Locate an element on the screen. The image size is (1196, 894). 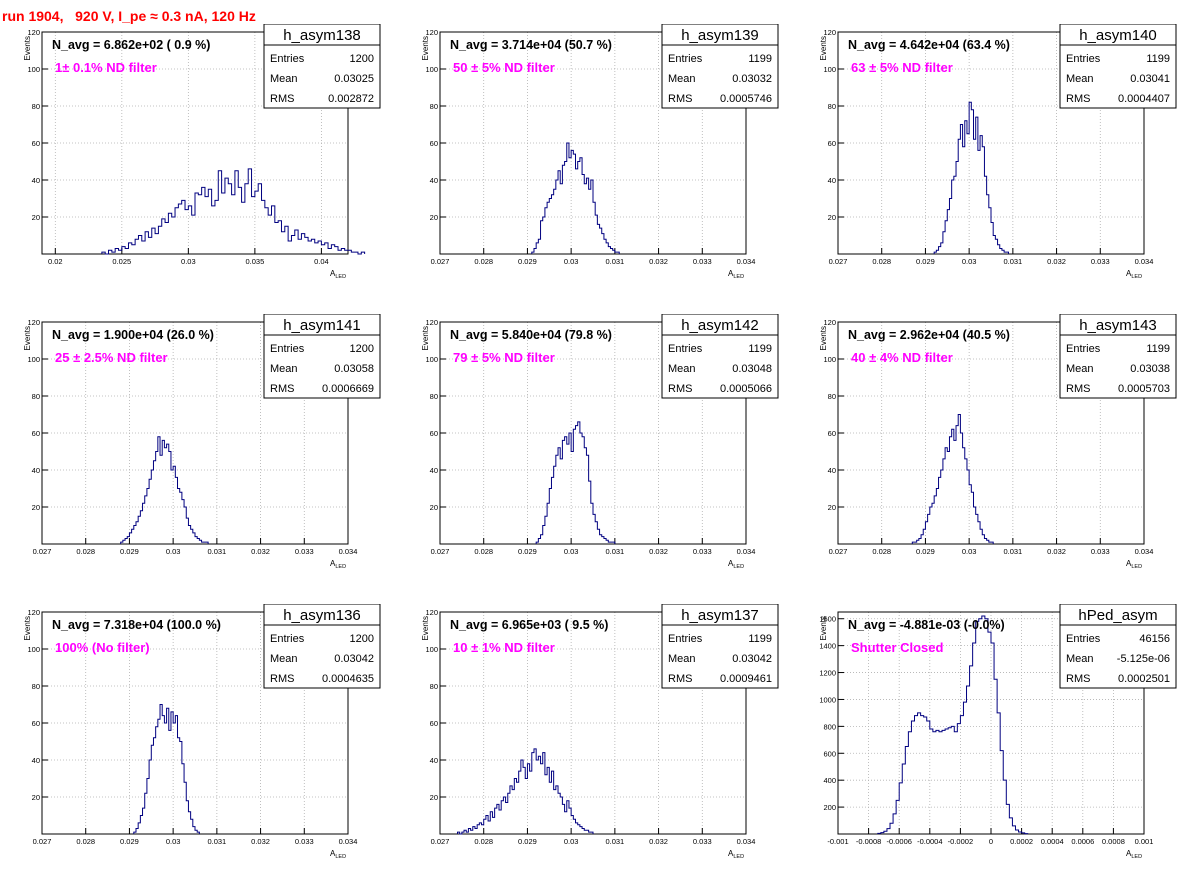
stats-box-title: h_asym136 is located at coordinates (322, 615).